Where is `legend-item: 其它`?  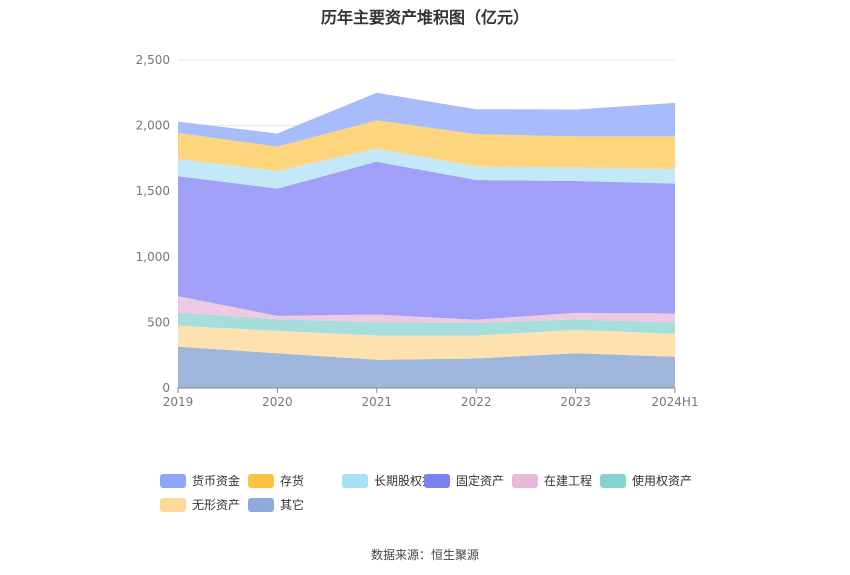
legend-item: 其它 is located at coordinates (276, 504).